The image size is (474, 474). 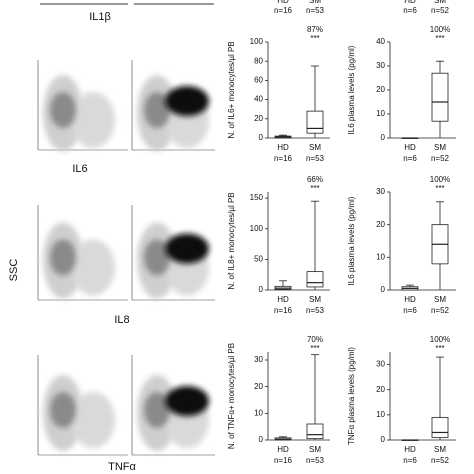 What do you see at coordinates (231, 89) in the screenshot?
I see `y-axis-title: N. of IL6+ monocytes/µl PB` at bounding box center [231, 89].